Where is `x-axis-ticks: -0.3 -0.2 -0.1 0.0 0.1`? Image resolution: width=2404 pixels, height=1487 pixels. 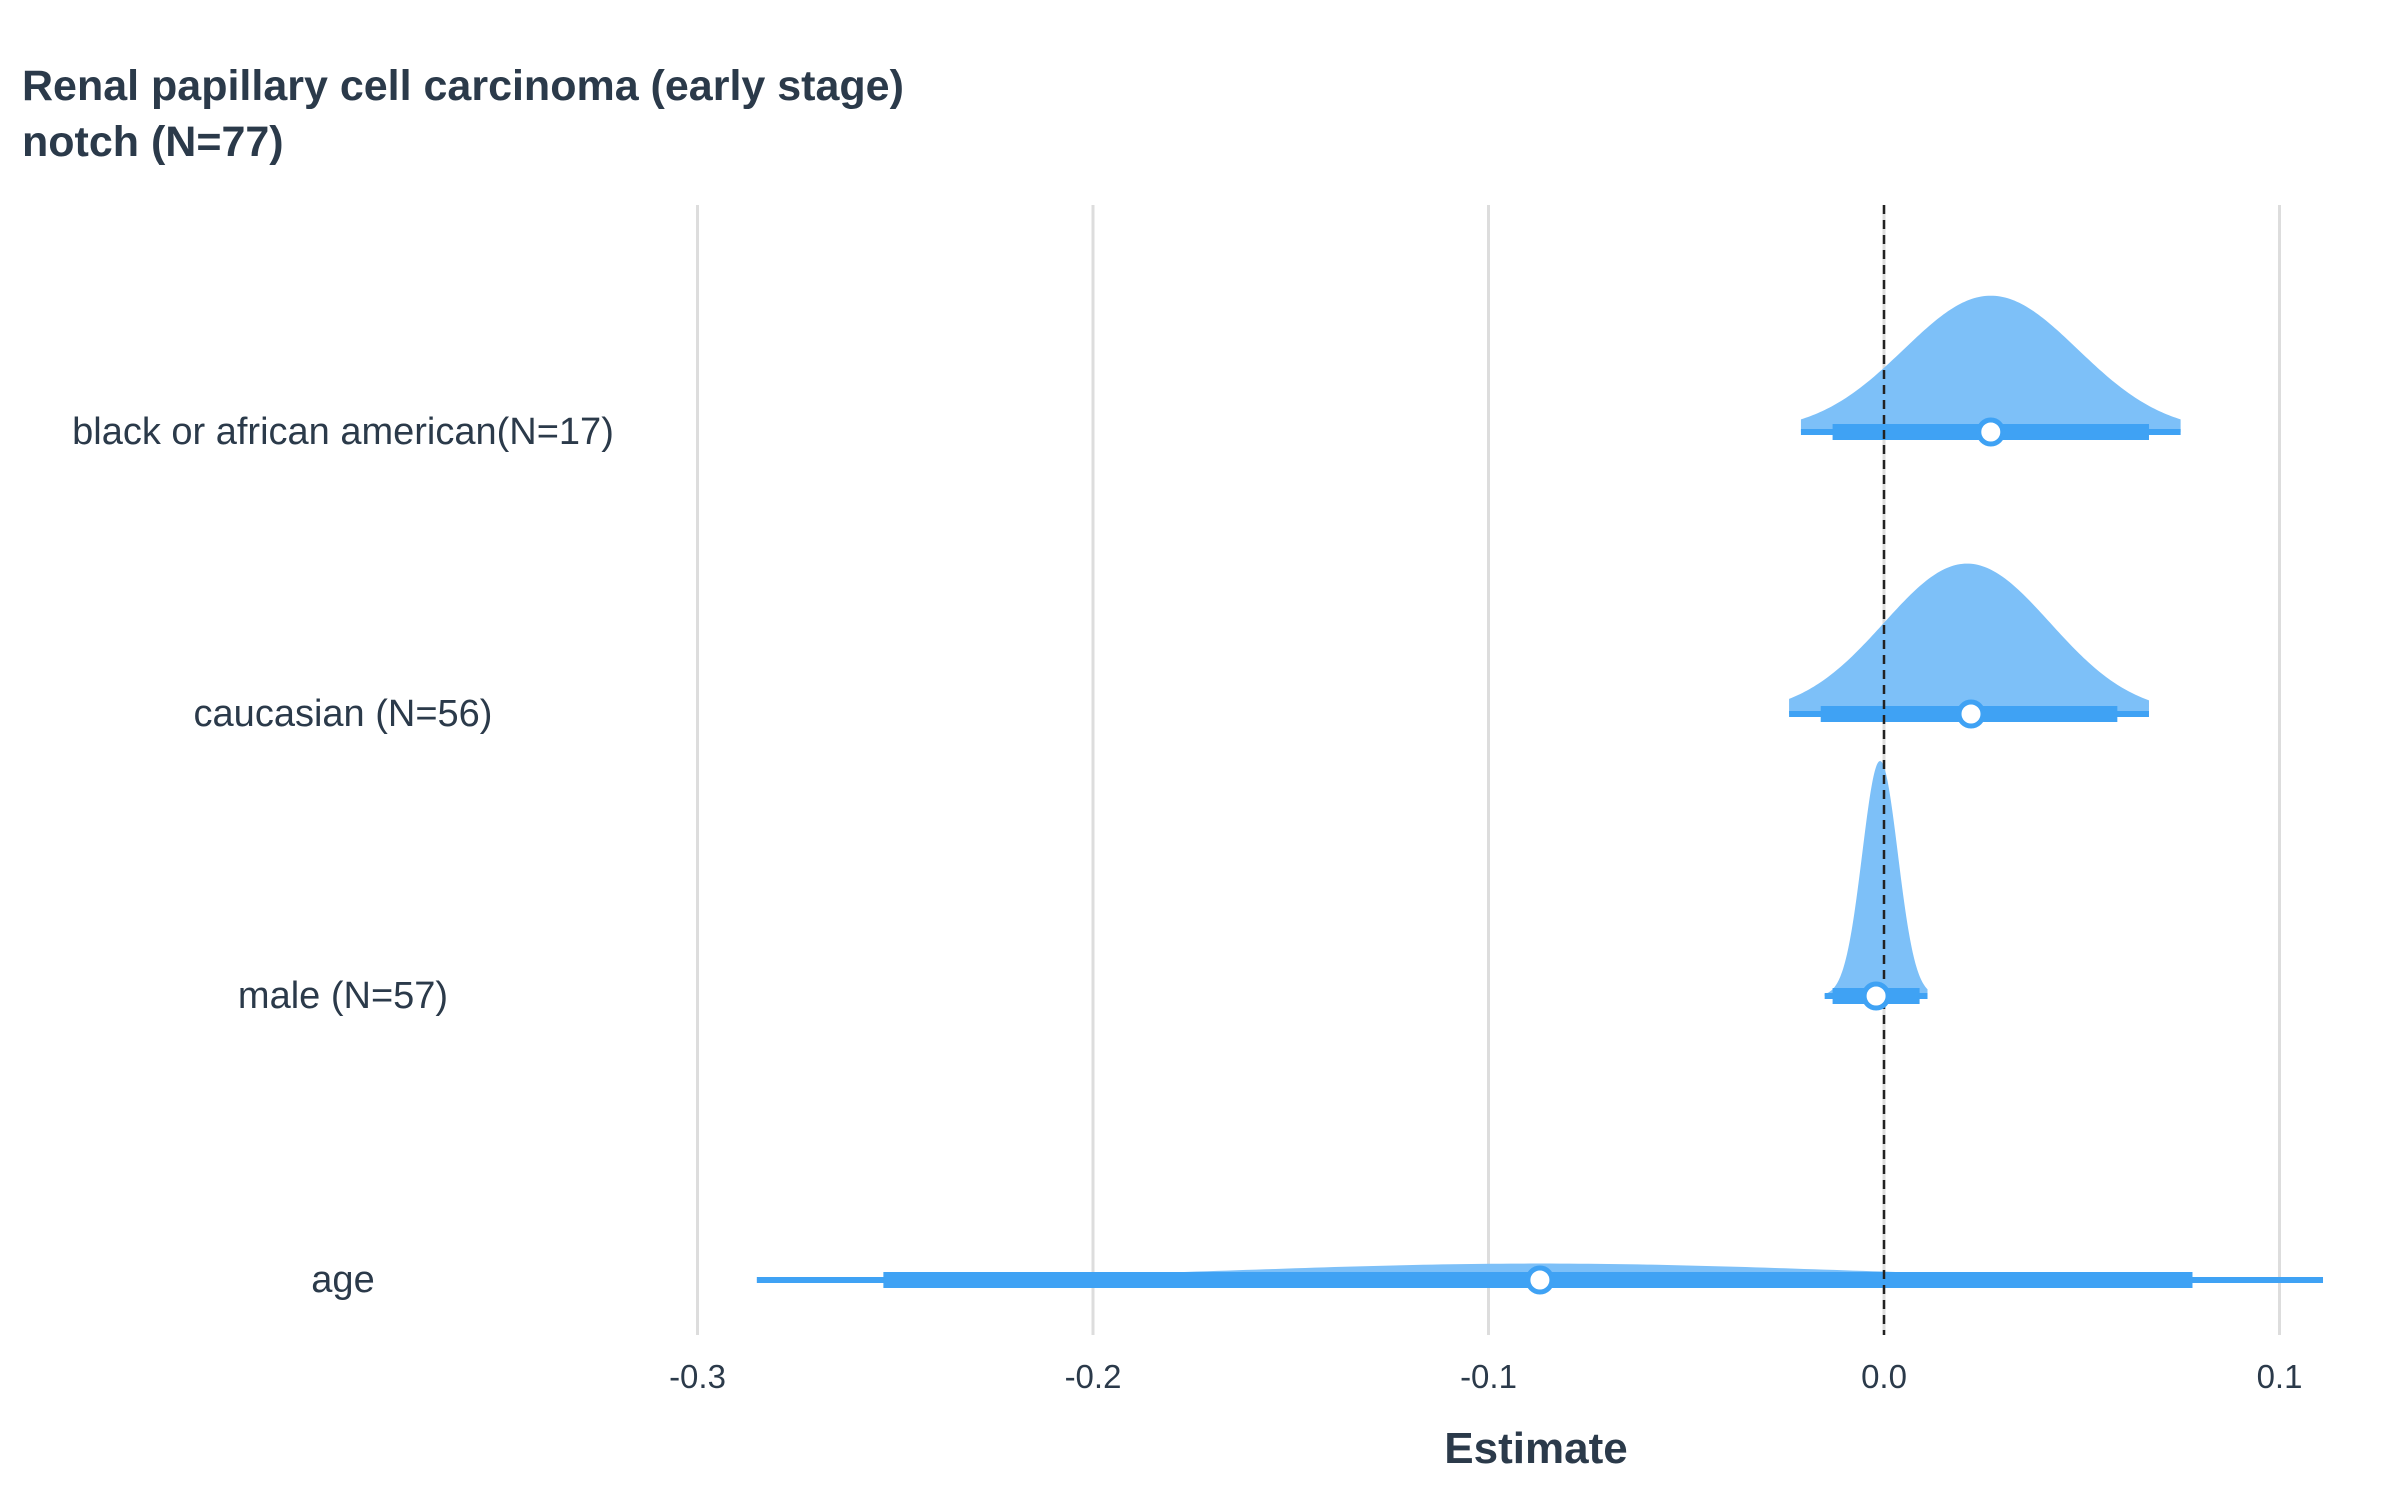
x-axis-ticks: -0.3 -0.2 -0.1 0.0 0.1 is located at coordinates (1485, 1376).